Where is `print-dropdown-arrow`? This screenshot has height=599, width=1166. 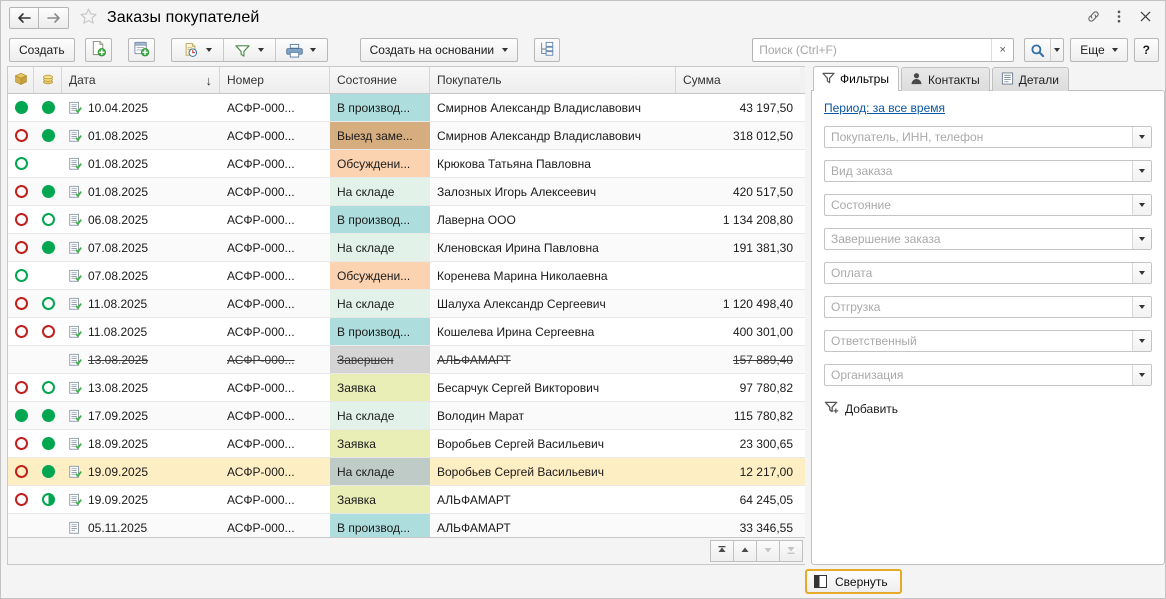 print-dropdown-arrow is located at coordinates (313, 50).